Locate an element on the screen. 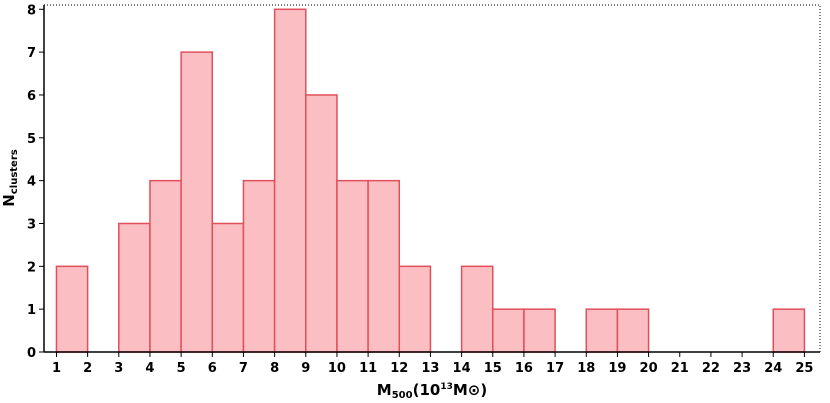 Image resolution: width=830 pixels, height=403 pixels. x-tick-label: 21 is located at coordinates (680, 368).